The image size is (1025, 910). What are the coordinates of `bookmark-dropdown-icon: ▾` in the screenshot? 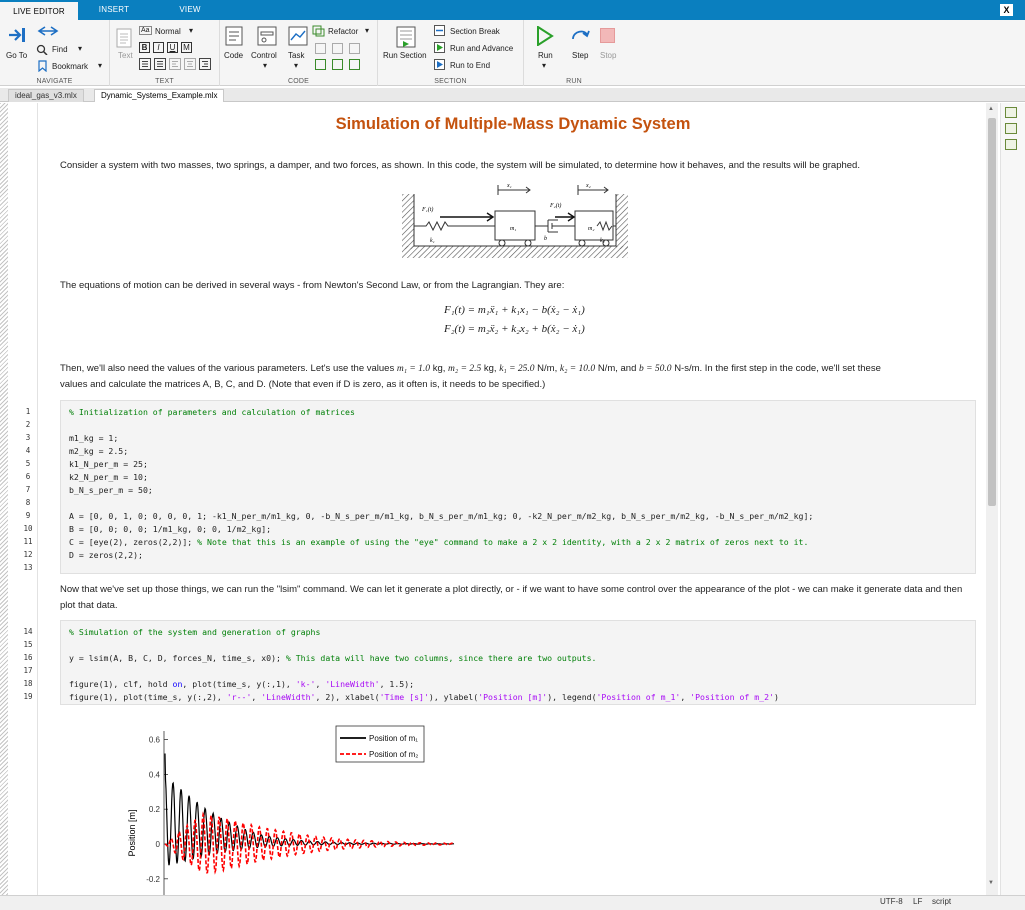 It's located at (100, 65).